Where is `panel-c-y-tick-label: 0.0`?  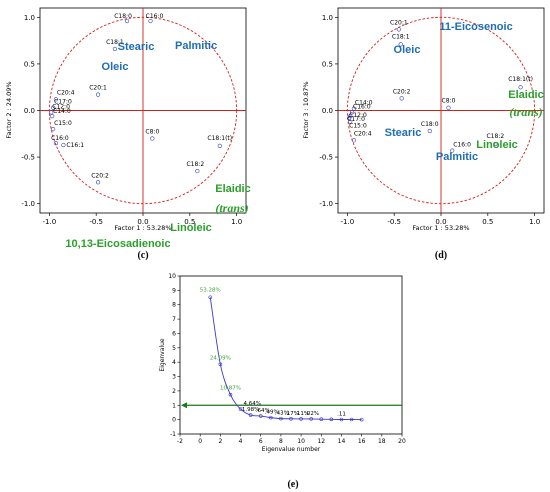 panel-c-y-tick-label: 0.0 is located at coordinates (29, 111).